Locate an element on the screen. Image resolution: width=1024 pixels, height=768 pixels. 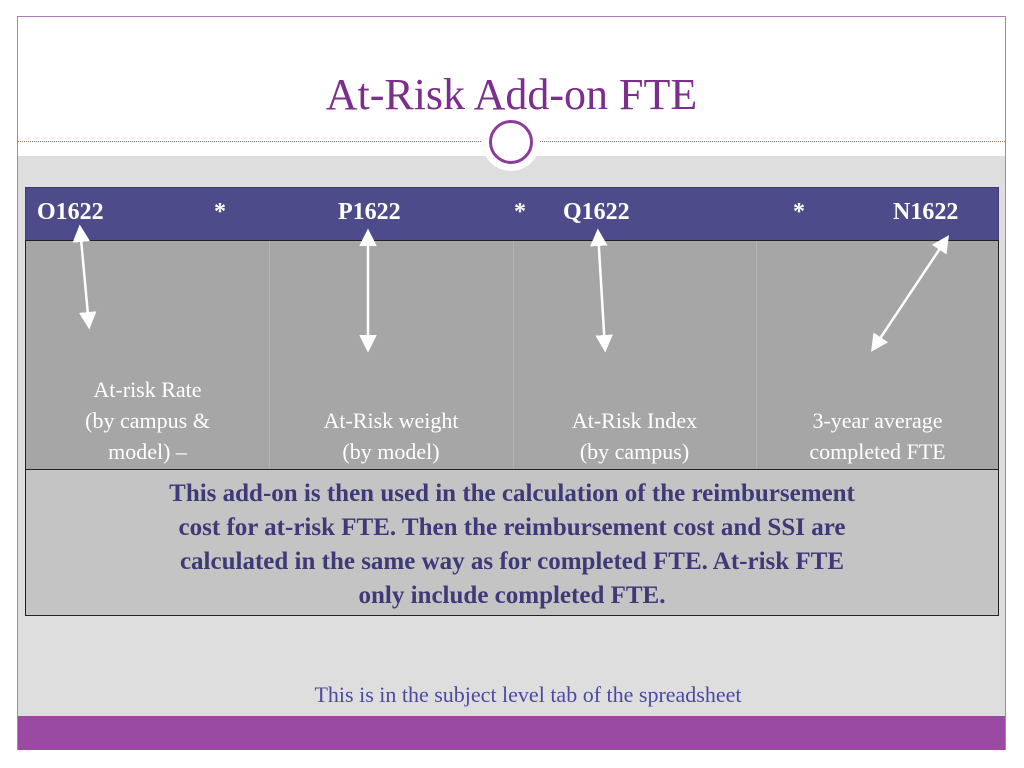
bottom-accent-bar is located at coordinates (511, 733).